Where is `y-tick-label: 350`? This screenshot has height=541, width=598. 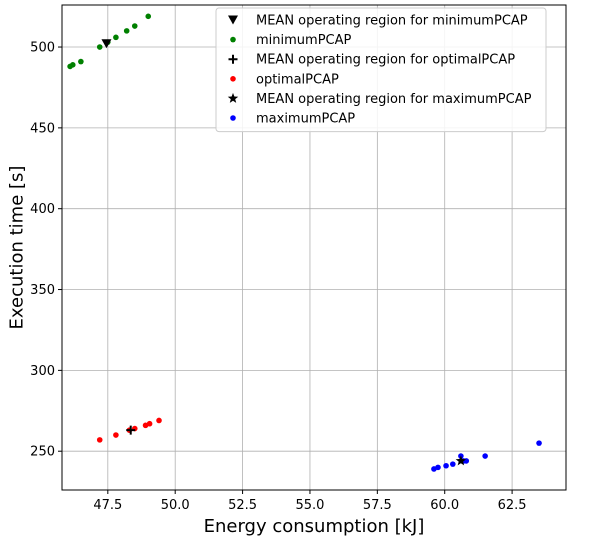
y-tick-label: 350 is located at coordinates (42, 290).